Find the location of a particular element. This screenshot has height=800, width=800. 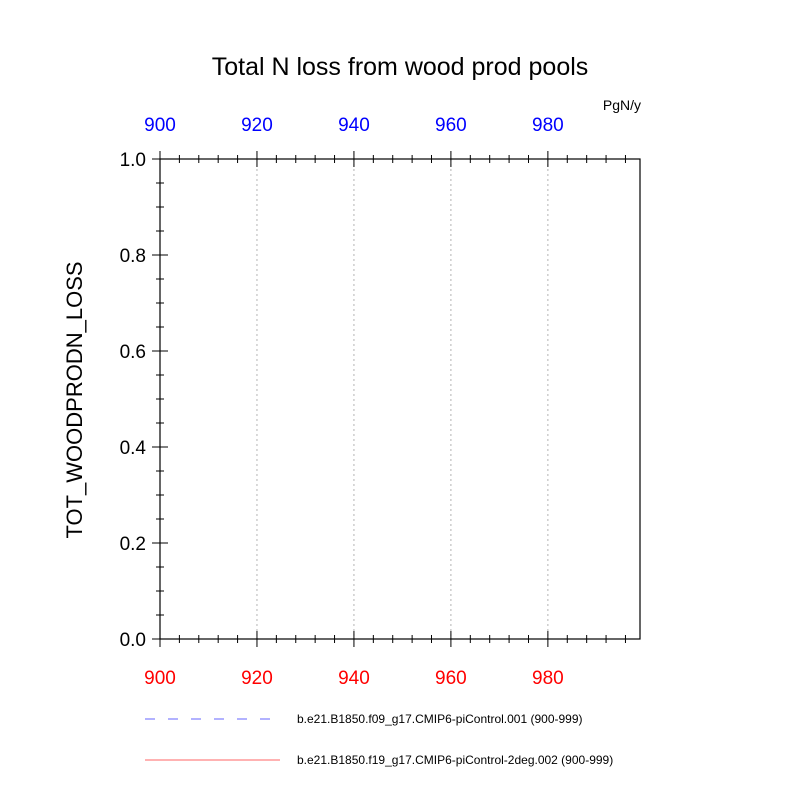

x-tick-label-bottom: 960 is located at coordinates (451, 678).